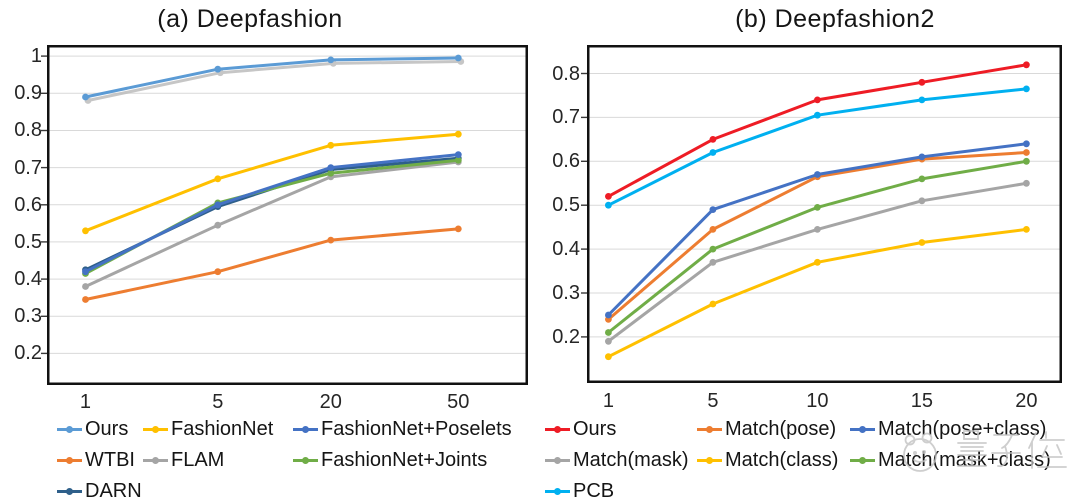 The width and height of the screenshot is (1080, 500). I want to click on legend-item-match-class: Match(class), so click(773, 460).